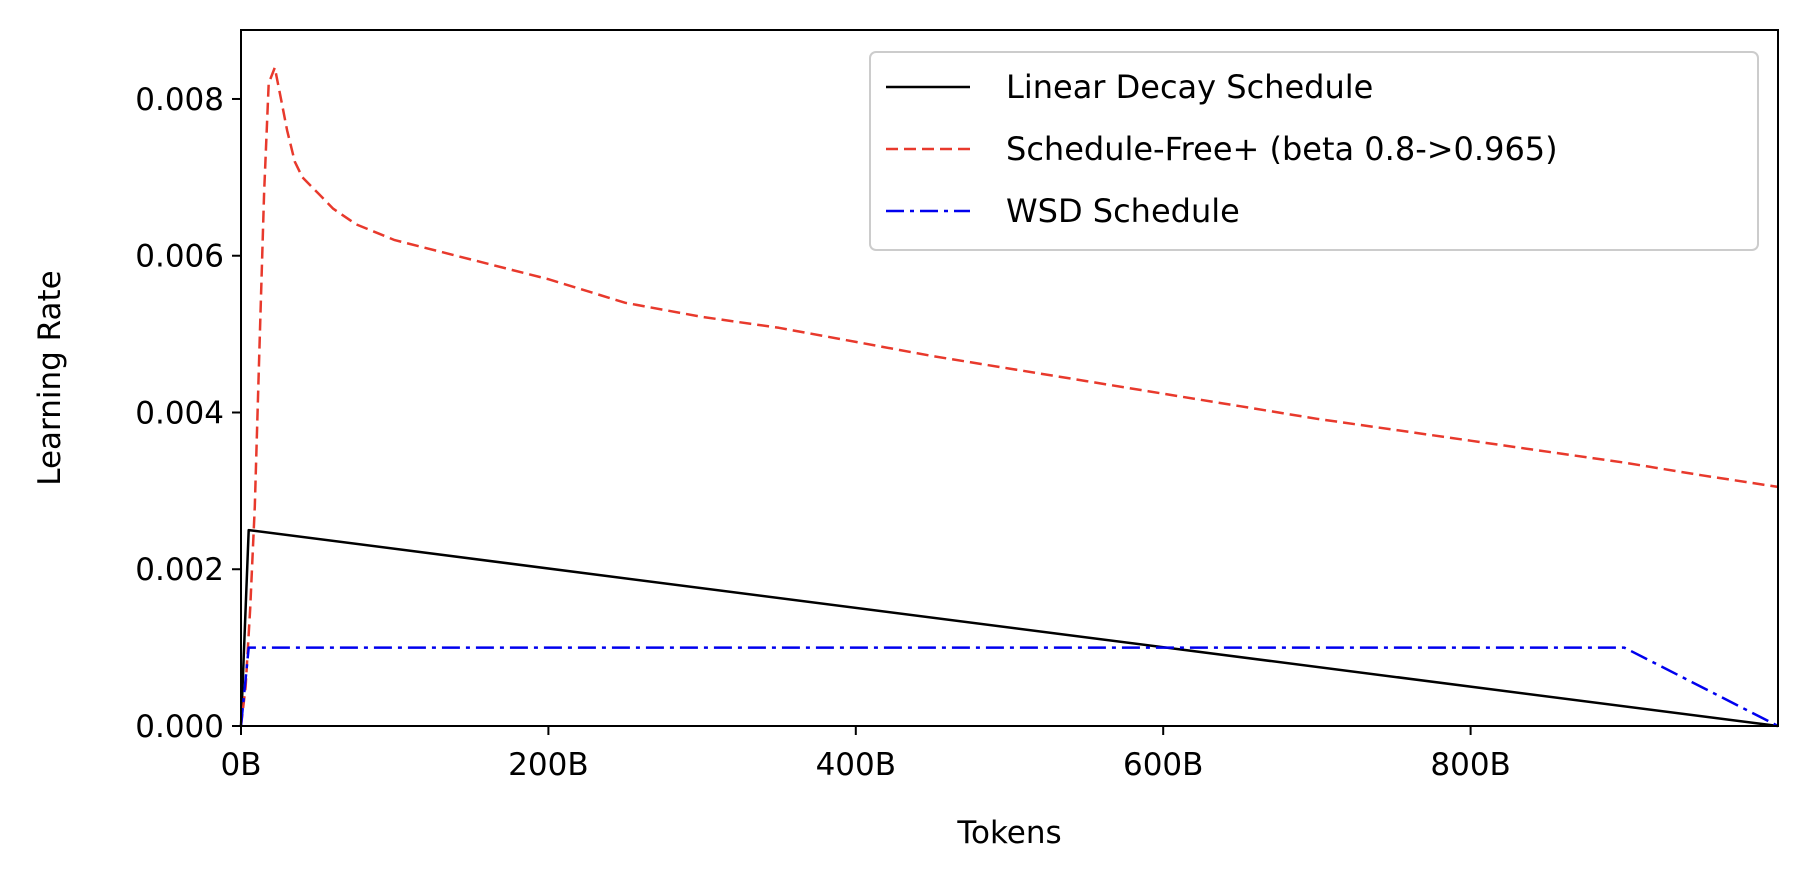 Image resolution: width=1800 pixels, height=882 pixels. What do you see at coordinates (1470, 765) in the screenshot?
I see `x-tick-label: 800B` at bounding box center [1470, 765].